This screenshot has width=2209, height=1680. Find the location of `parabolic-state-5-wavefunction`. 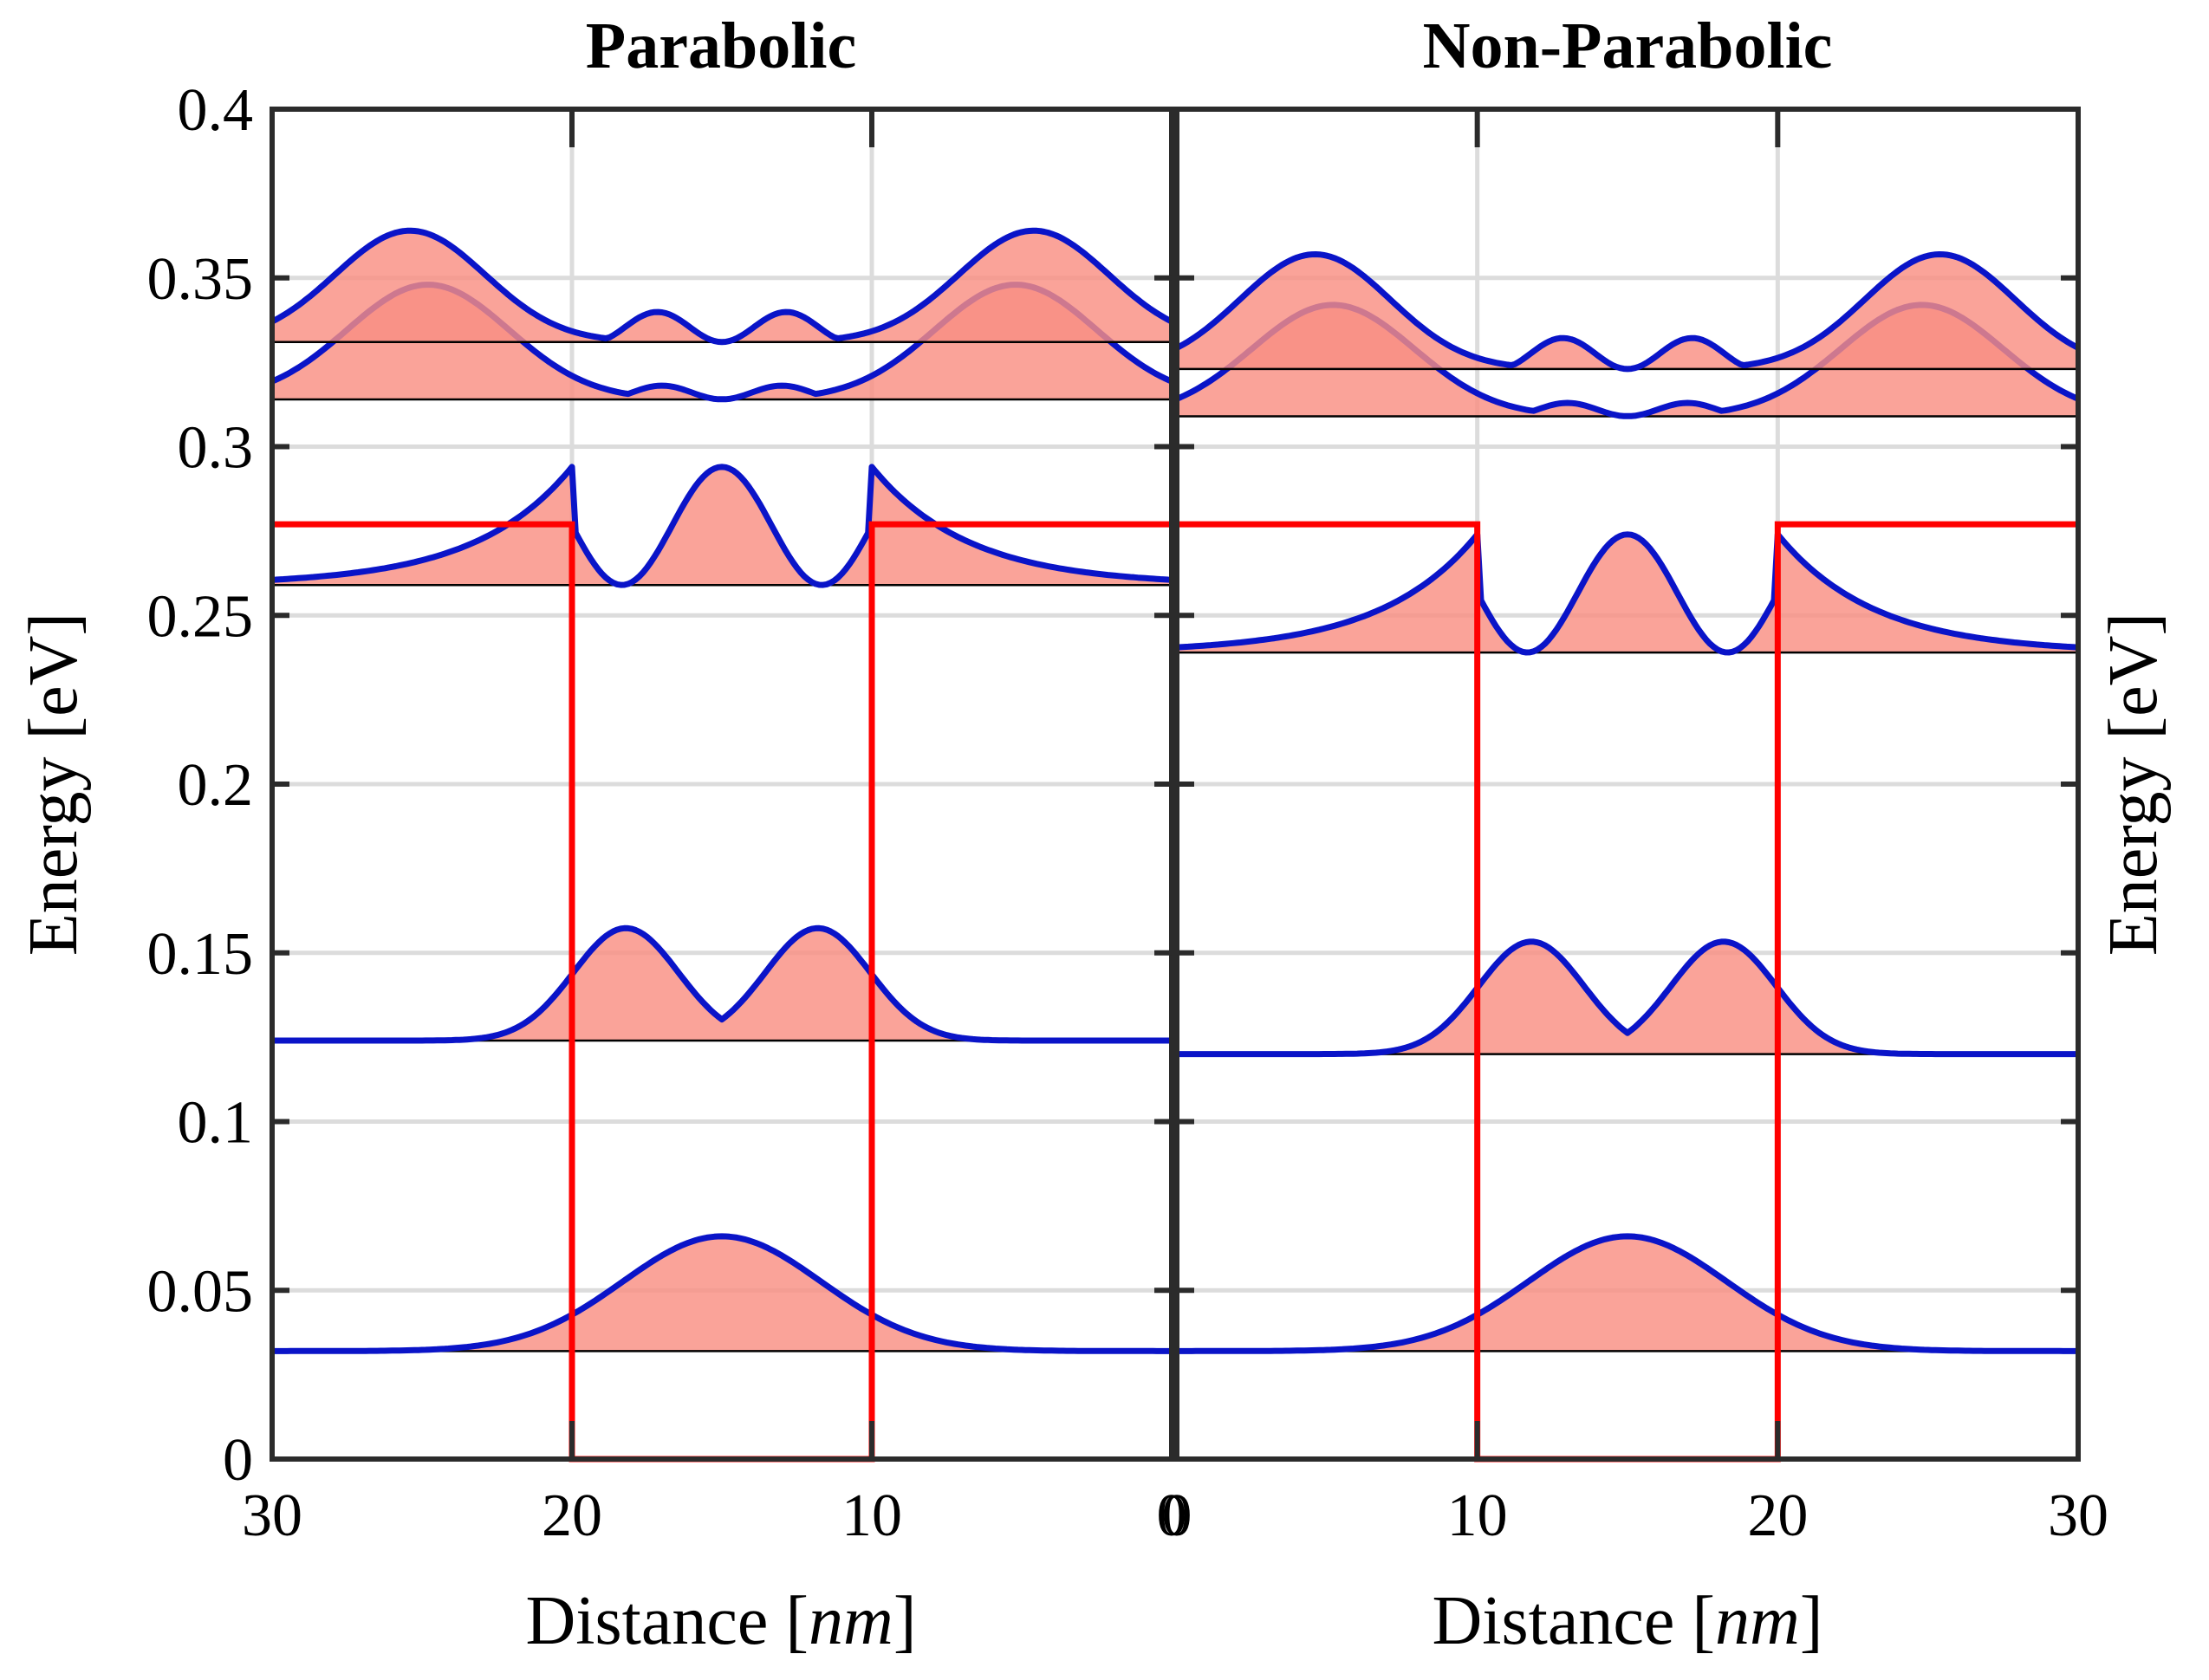

parabolic-state-5-wavefunction is located at coordinates (721, 286).